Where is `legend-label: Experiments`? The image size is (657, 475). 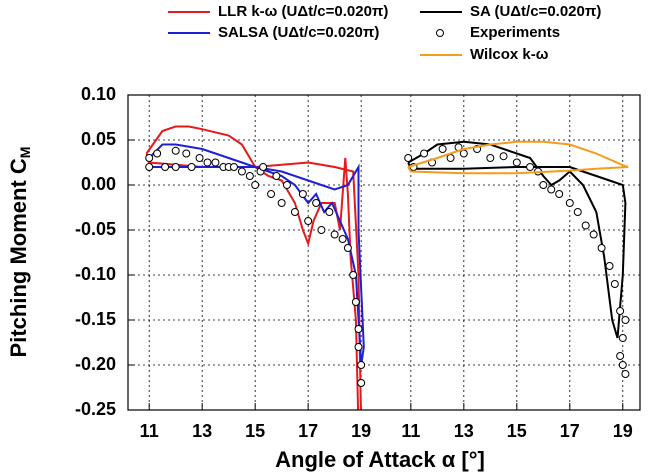 legend-label: Experiments is located at coordinates (515, 32).